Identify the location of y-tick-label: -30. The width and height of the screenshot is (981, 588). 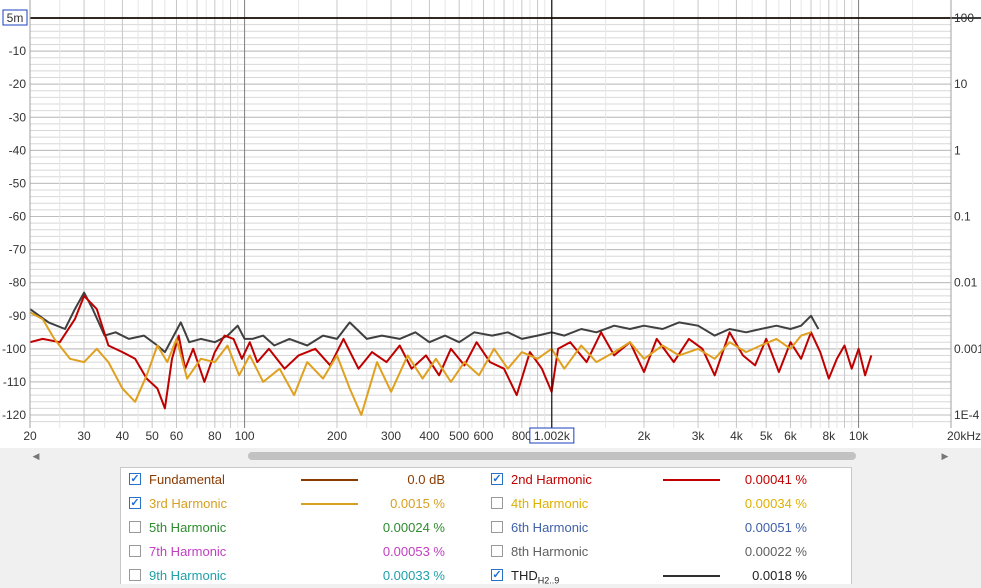
(18, 117).